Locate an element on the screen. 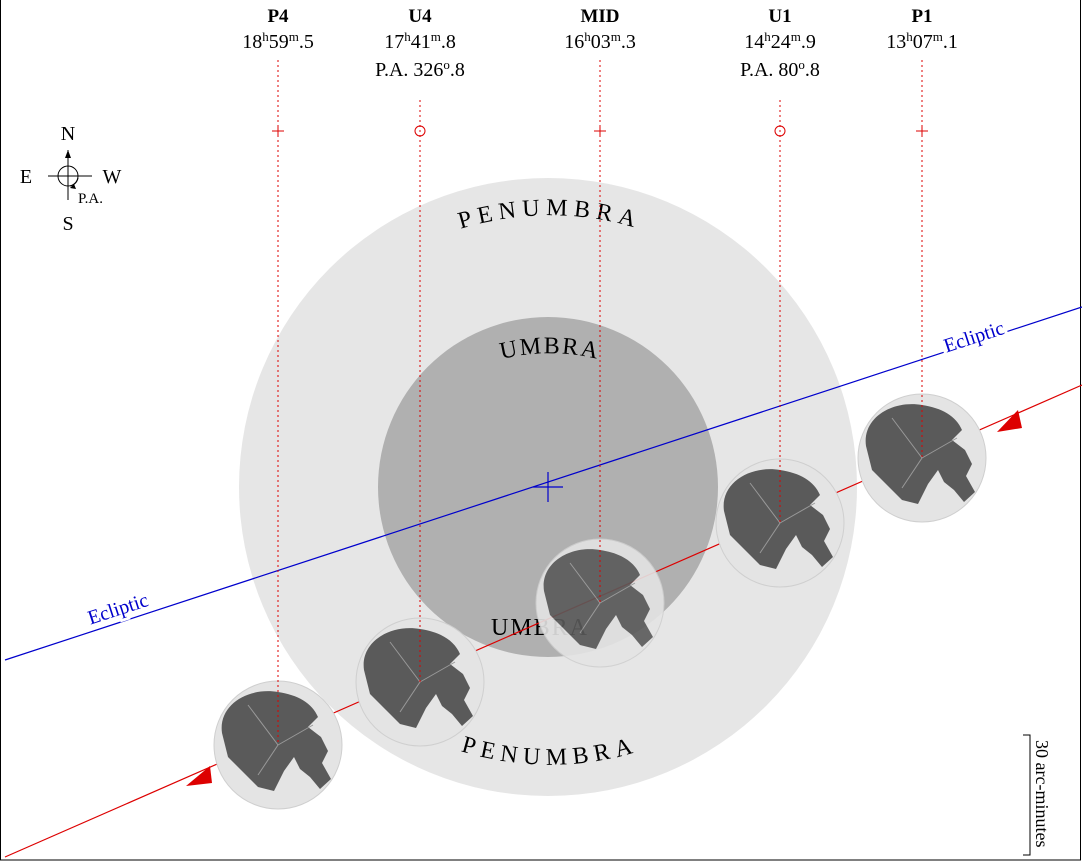 The height and width of the screenshot is (861, 1082). contact-name: P4 is located at coordinates (278, 16).